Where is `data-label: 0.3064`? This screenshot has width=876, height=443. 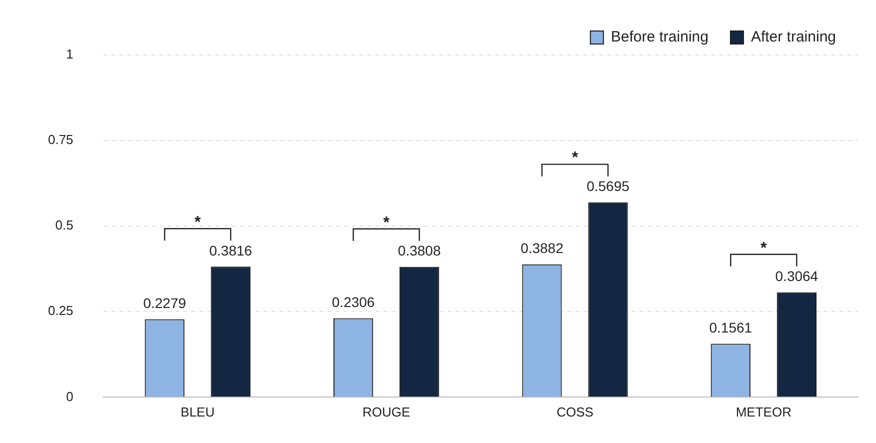
data-label: 0.3064 is located at coordinates (796, 276).